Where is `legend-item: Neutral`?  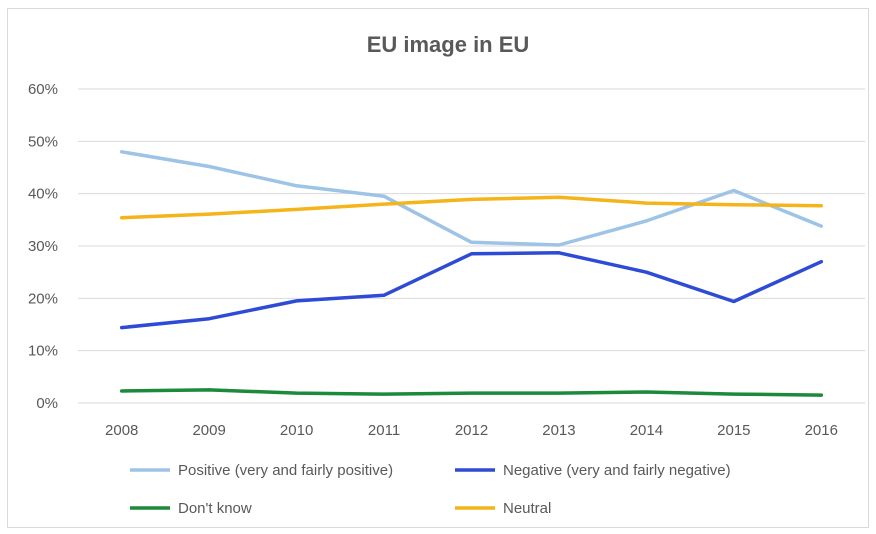
legend-item: Neutral is located at coordinates (503, 508).